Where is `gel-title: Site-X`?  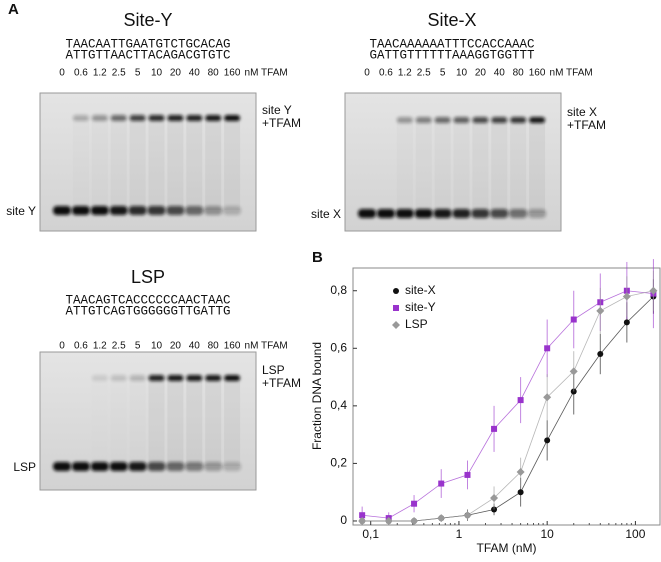
gel-title: Site-X is located at coordinates (451, 20).